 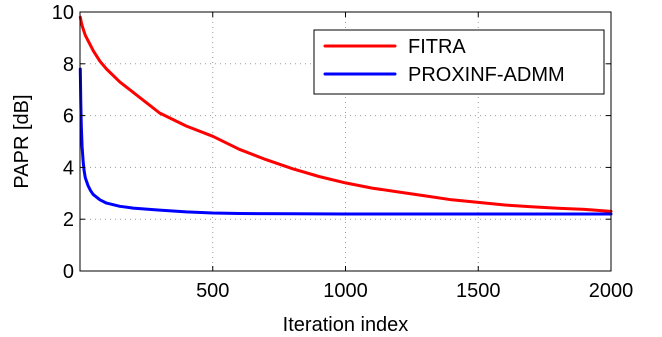 What do you see at coordinates (346, 325) in the screenshot?
I see `x-axis-title: Iteration index` at bounding box center [346, 325].